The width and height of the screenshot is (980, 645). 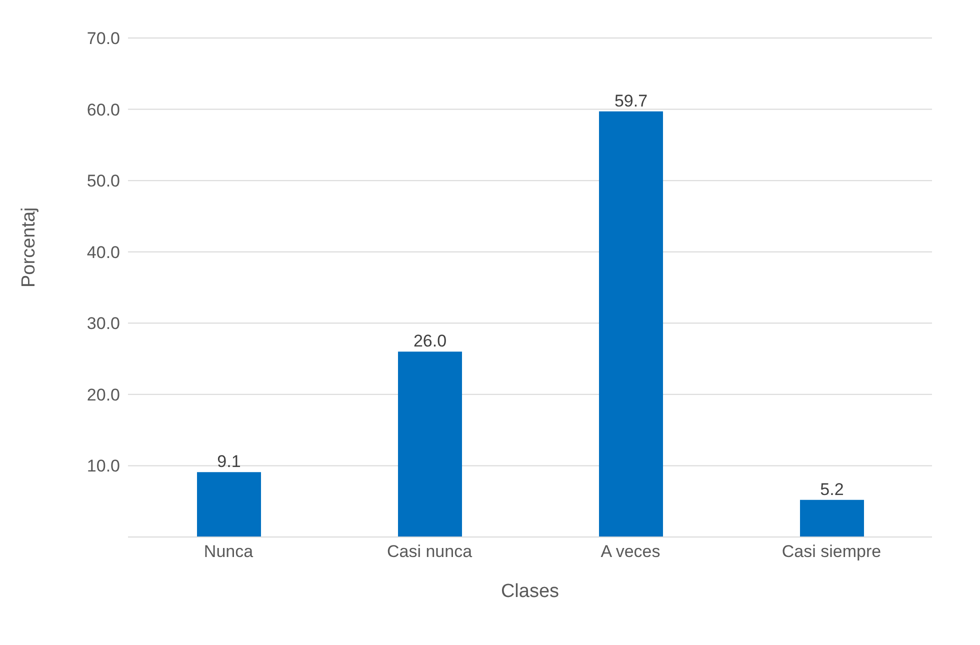 I want to click on y-tick-label: 30.0, so click(x=103, y=324).